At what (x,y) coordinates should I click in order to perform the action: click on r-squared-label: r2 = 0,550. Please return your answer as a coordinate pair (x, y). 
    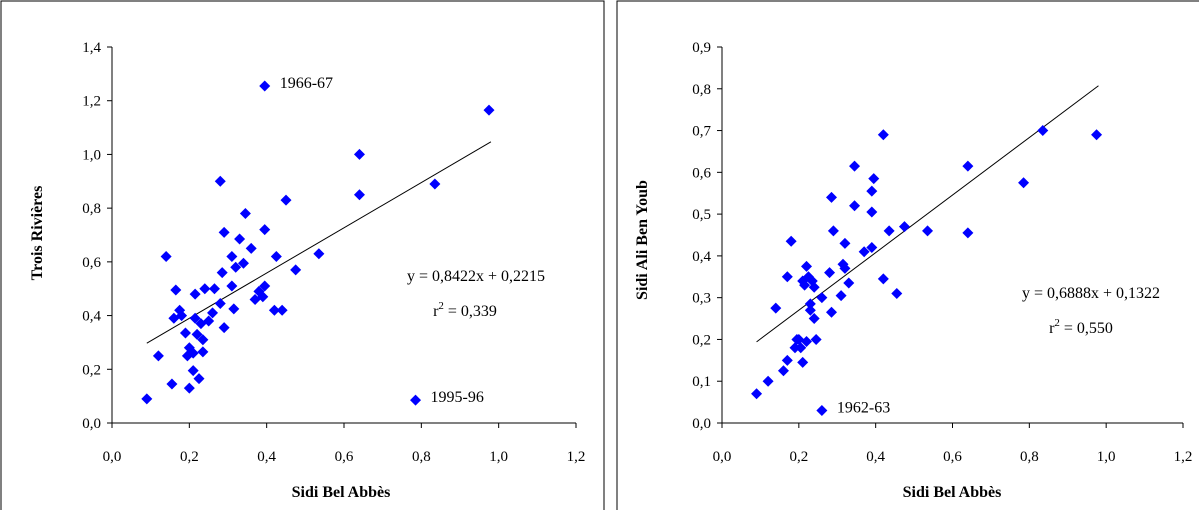
    Looking at the image, I should click on (1081, 327).